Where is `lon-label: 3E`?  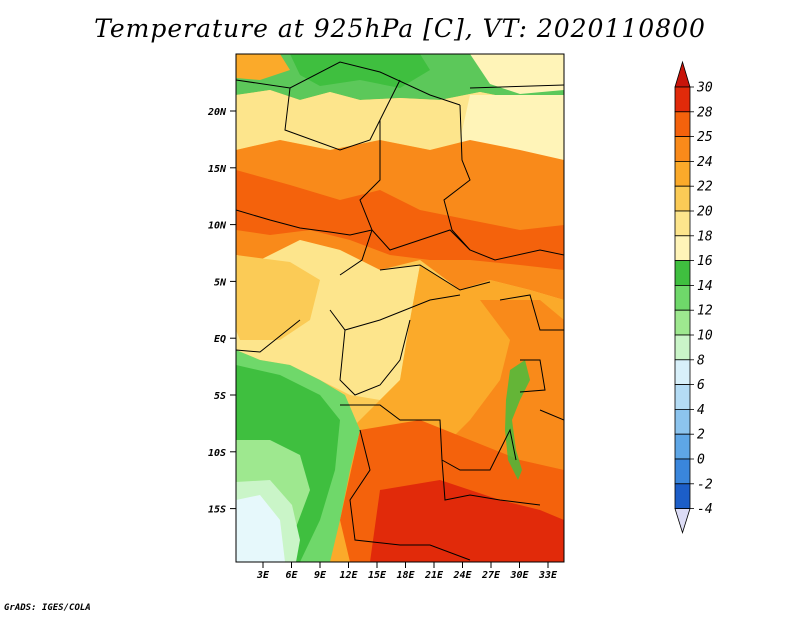
lon-label: 3E is located at coordinates (263, 575).